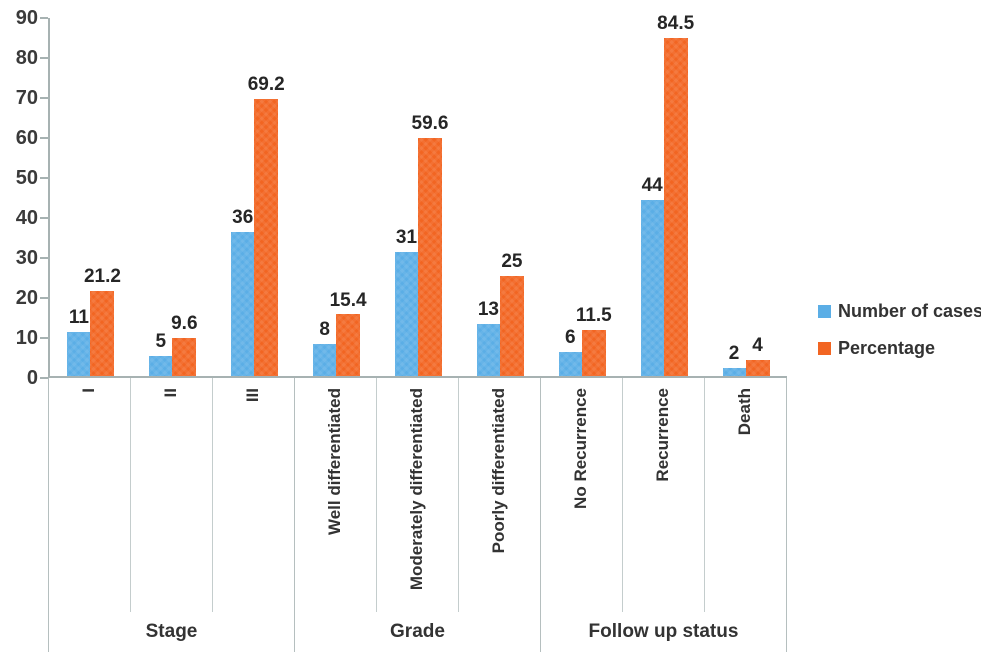 The image size is (981, 661). I want to click on value-label: 4, so click(757, 346).